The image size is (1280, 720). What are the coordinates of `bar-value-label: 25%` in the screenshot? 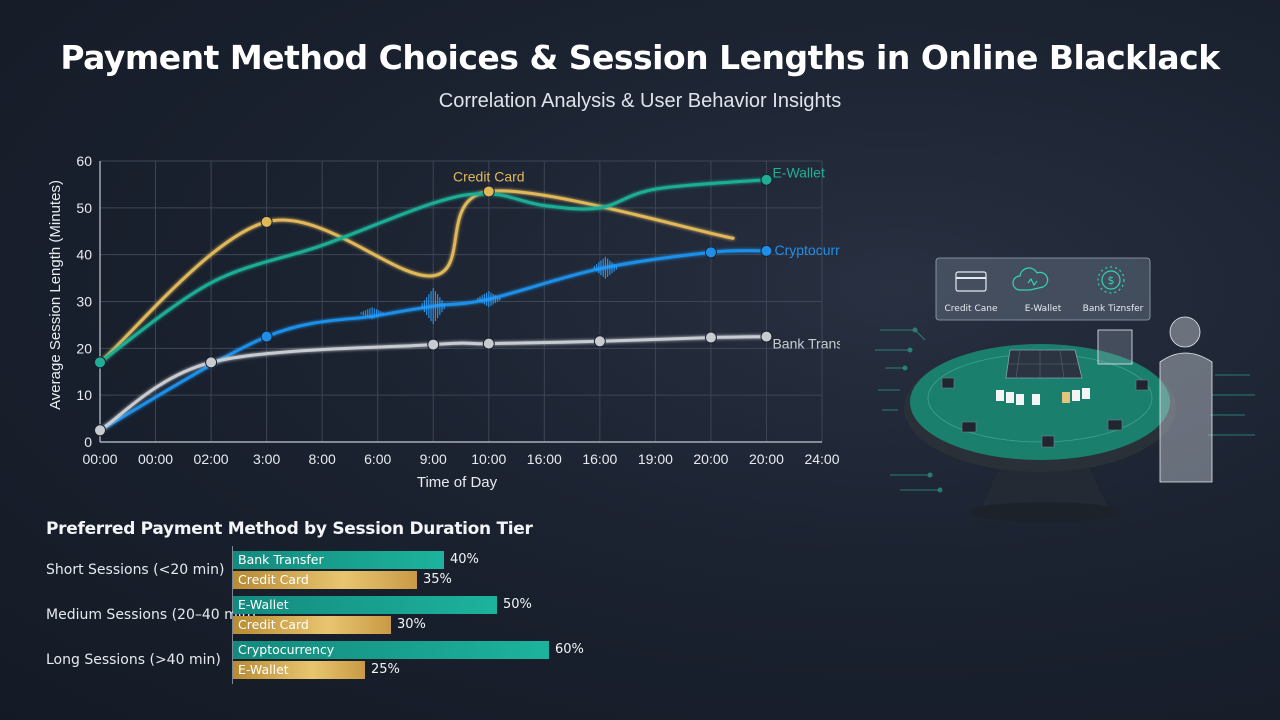 It's located at (385, 669).